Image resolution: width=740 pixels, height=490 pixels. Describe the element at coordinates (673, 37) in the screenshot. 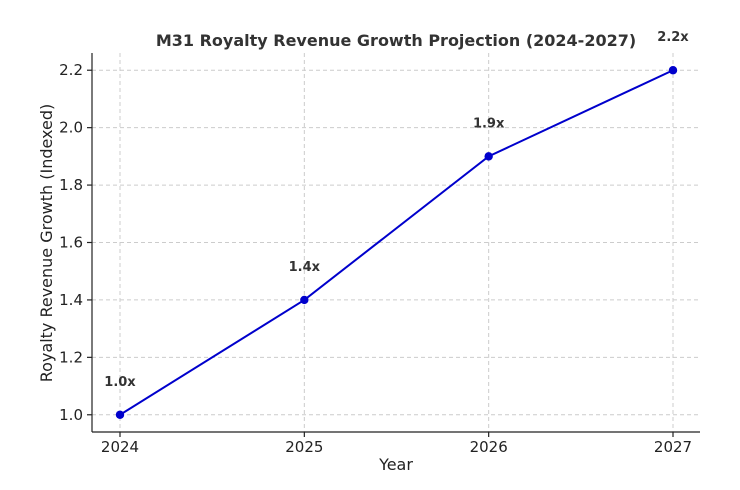

I see `data-label: 2.2x` at that location.